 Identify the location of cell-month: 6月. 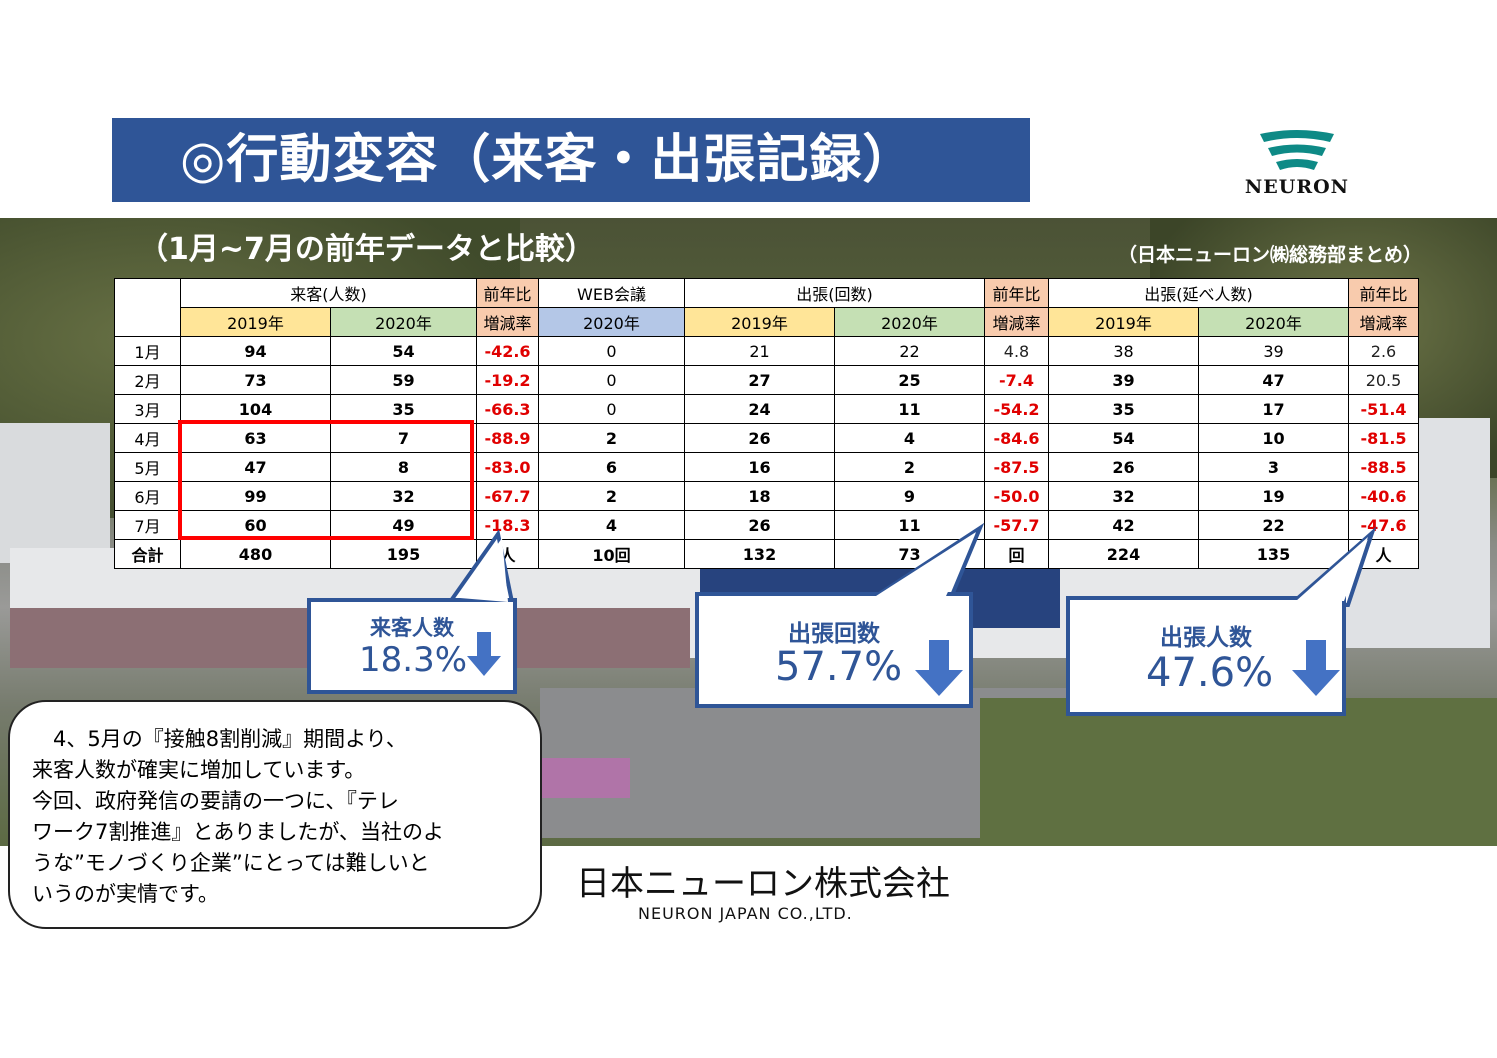
(147, 496).